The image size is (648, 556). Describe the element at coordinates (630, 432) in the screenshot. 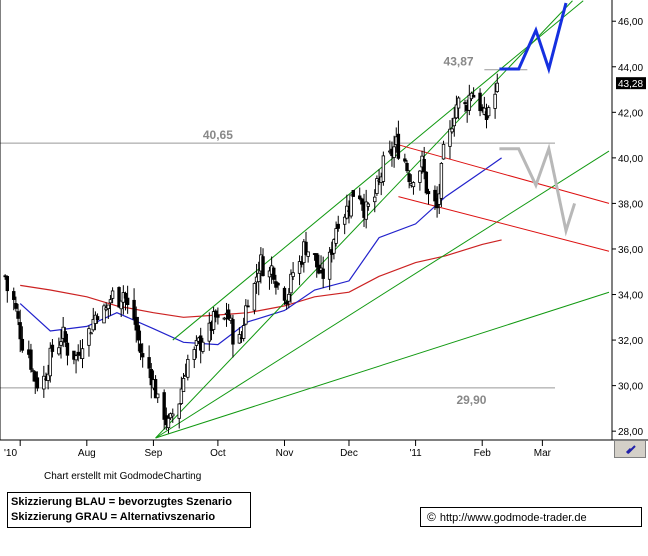

I see `y-tick-label: 28,00` at that location.